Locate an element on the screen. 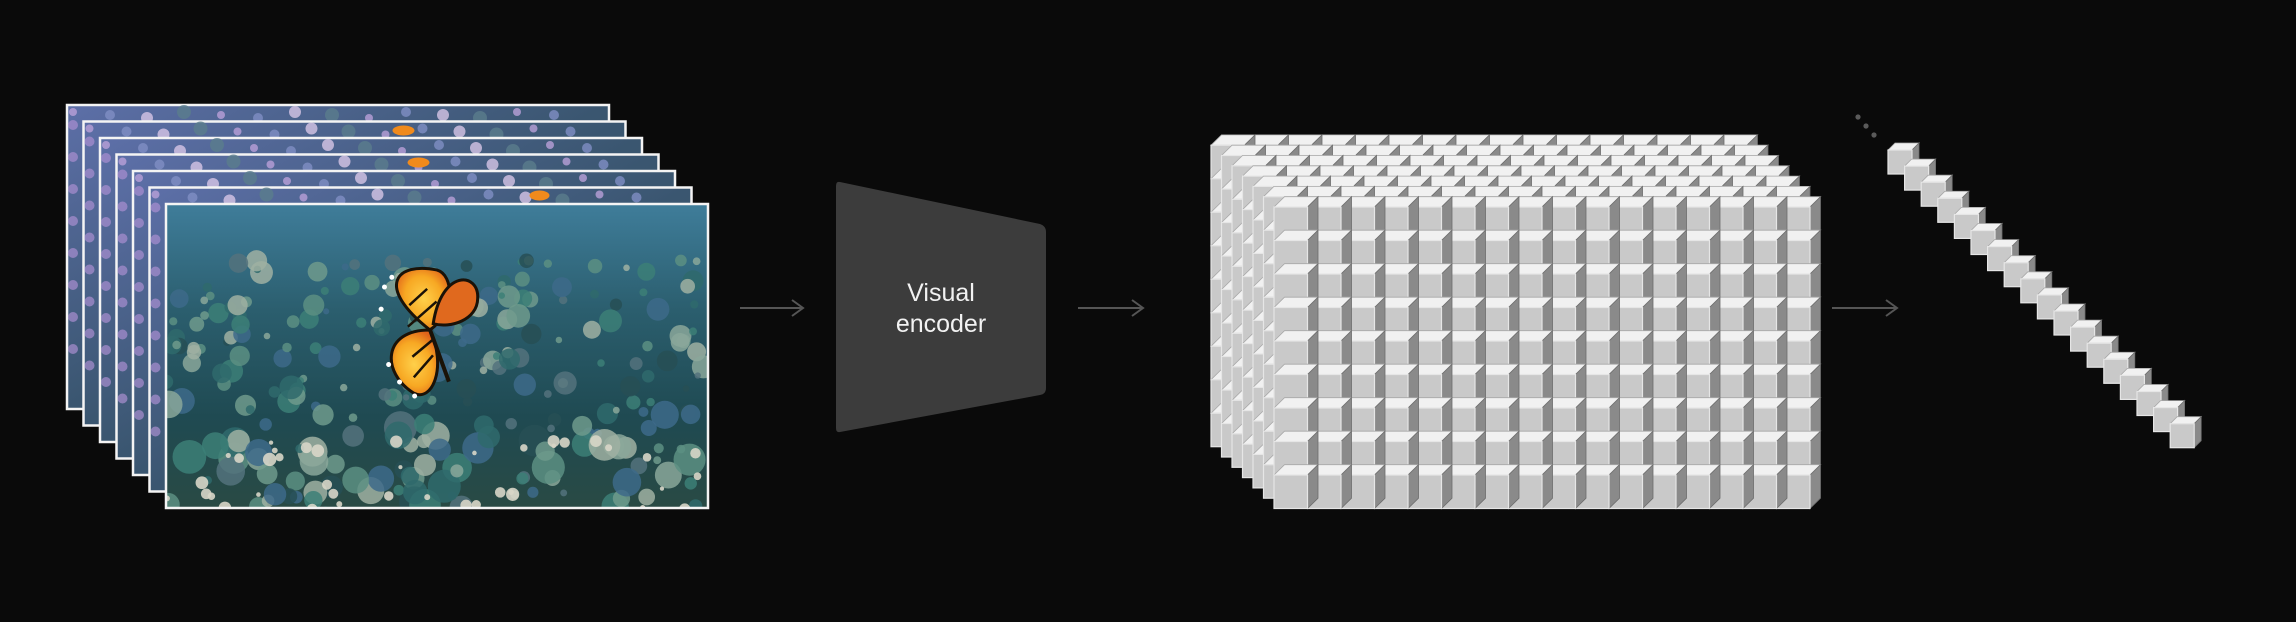 The image size is (2296, 622). arrow-patches-to-tokens is located at coordinates (1864, 308).